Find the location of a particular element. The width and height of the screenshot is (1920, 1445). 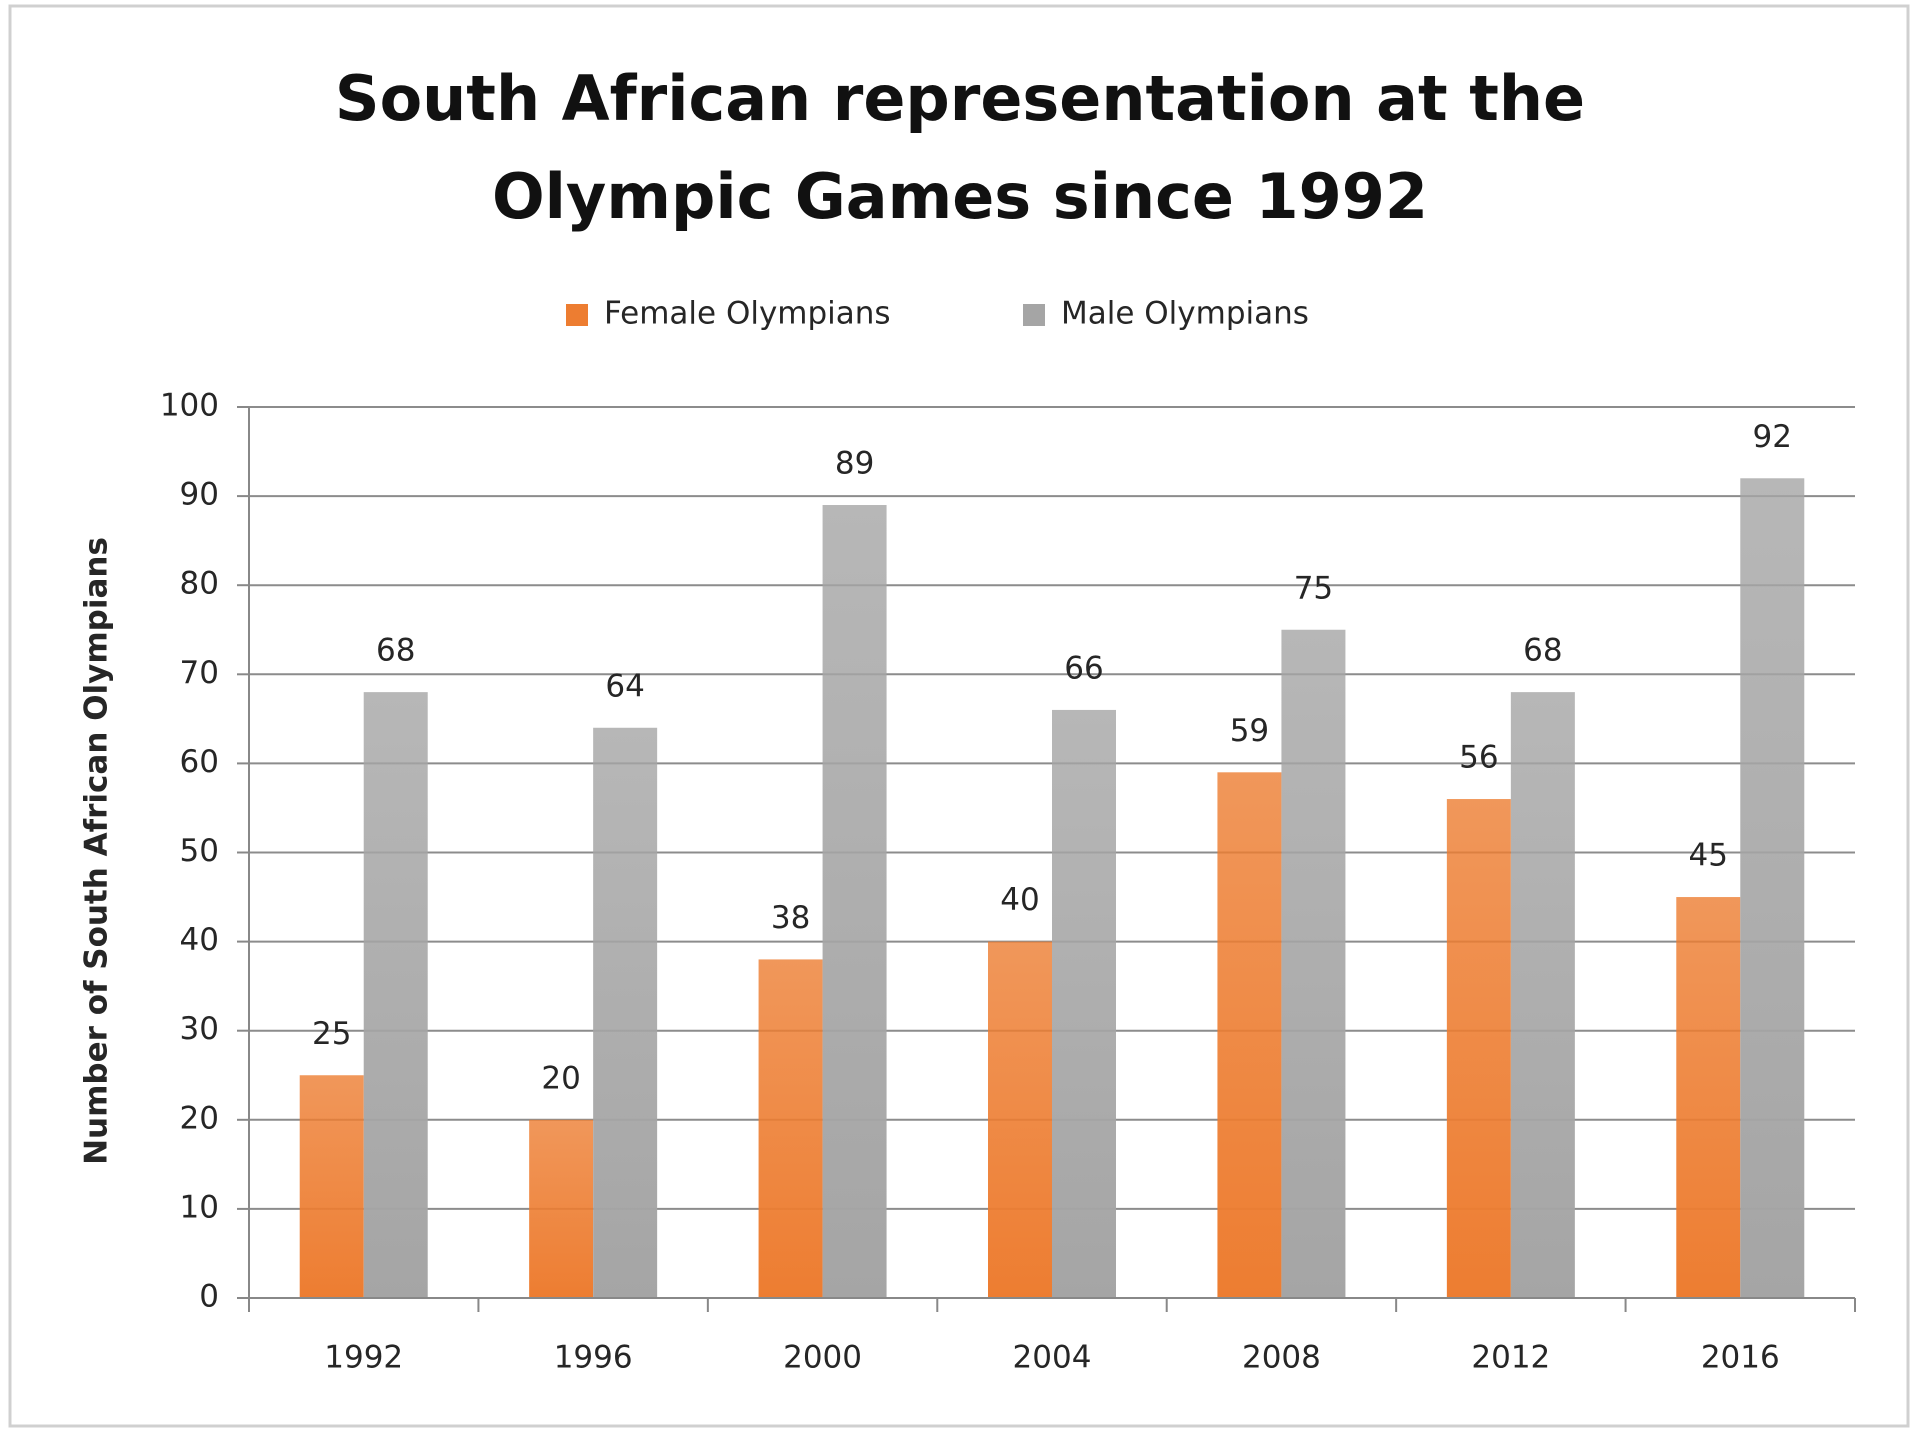

data-label: 38 is located at coordinates (790, 918).